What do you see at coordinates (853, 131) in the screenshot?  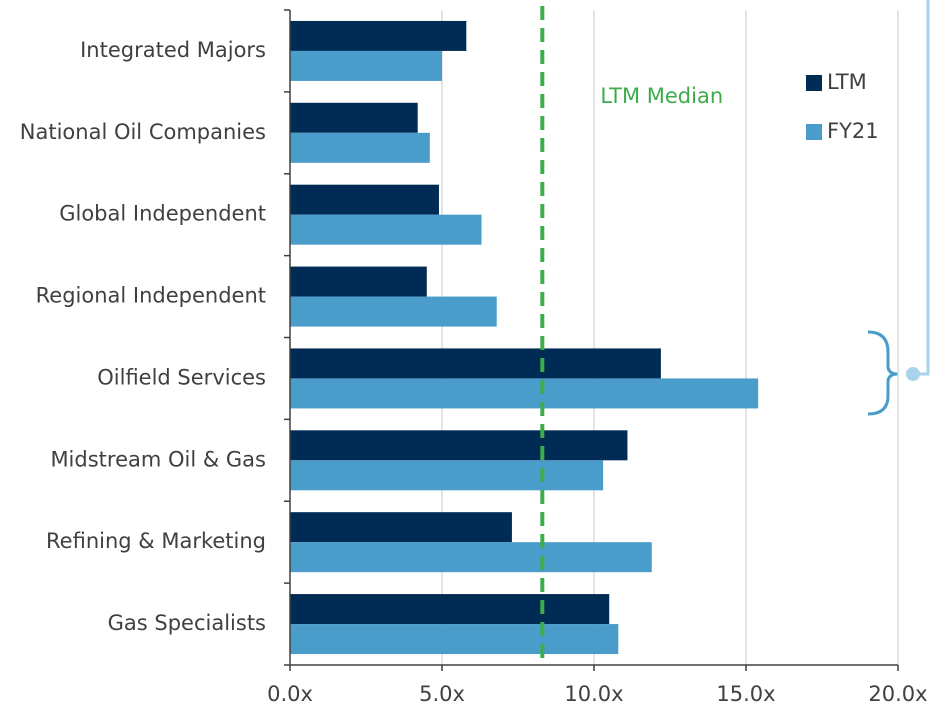 I see `legend-label: FY21` at bounding box center [853, 131].